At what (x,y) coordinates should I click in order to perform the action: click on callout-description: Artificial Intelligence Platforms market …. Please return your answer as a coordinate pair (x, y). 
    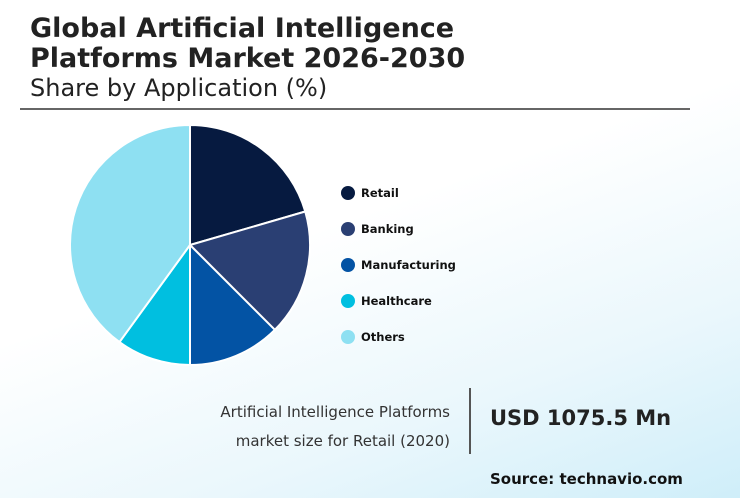
    Looking at the image, I should click on (335, 427).